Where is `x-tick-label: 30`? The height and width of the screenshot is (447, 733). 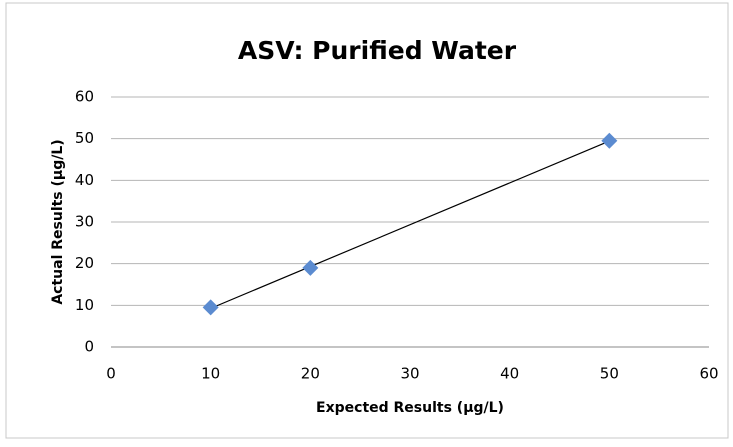
x-tick-label: 30 is located at coordinates (409, 374).